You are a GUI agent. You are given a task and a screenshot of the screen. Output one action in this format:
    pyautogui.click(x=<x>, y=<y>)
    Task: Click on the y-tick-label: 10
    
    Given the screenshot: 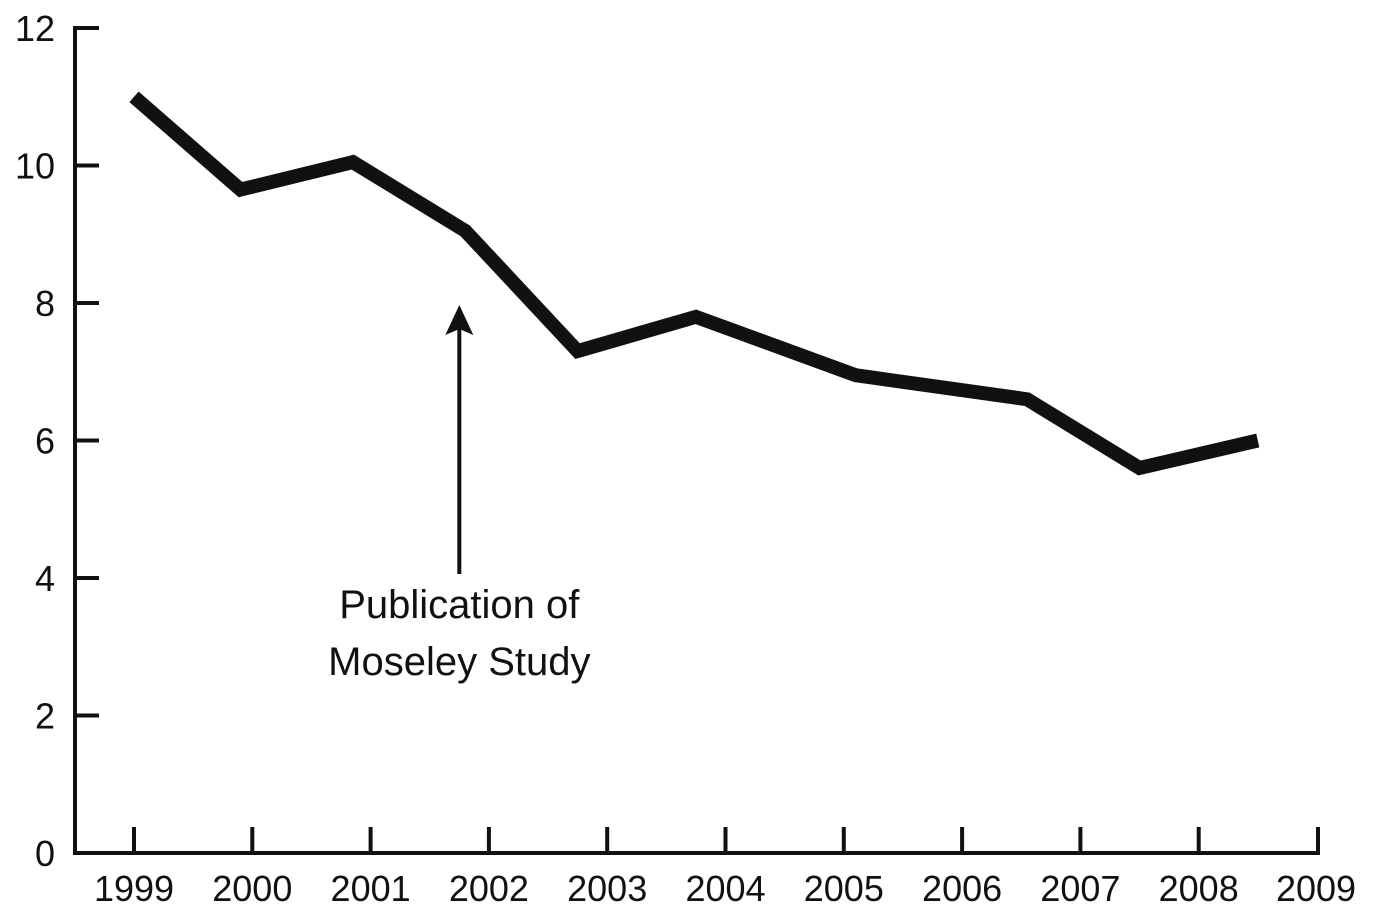 What is the action you would take?
    pyautogui.click(x=35, y=166)
    